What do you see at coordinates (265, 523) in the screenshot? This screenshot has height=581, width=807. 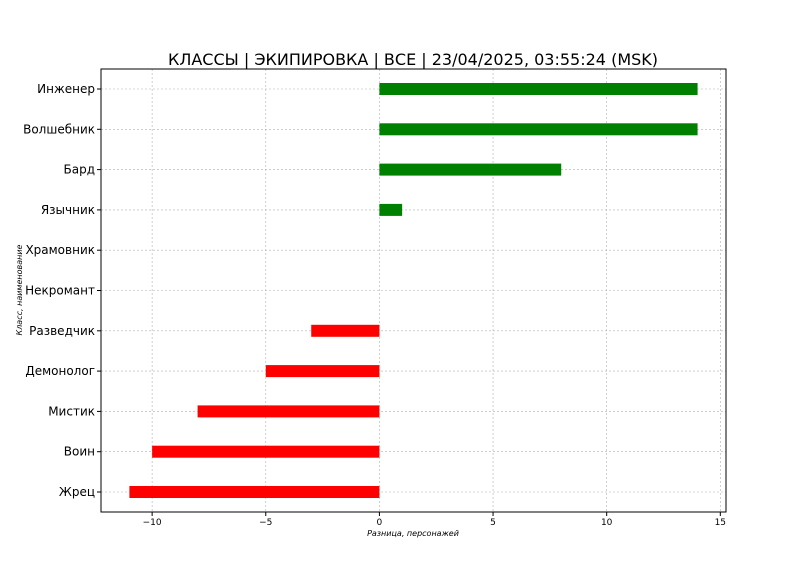 I see `x-tick-label: −5` at bounding box center [265, 523].